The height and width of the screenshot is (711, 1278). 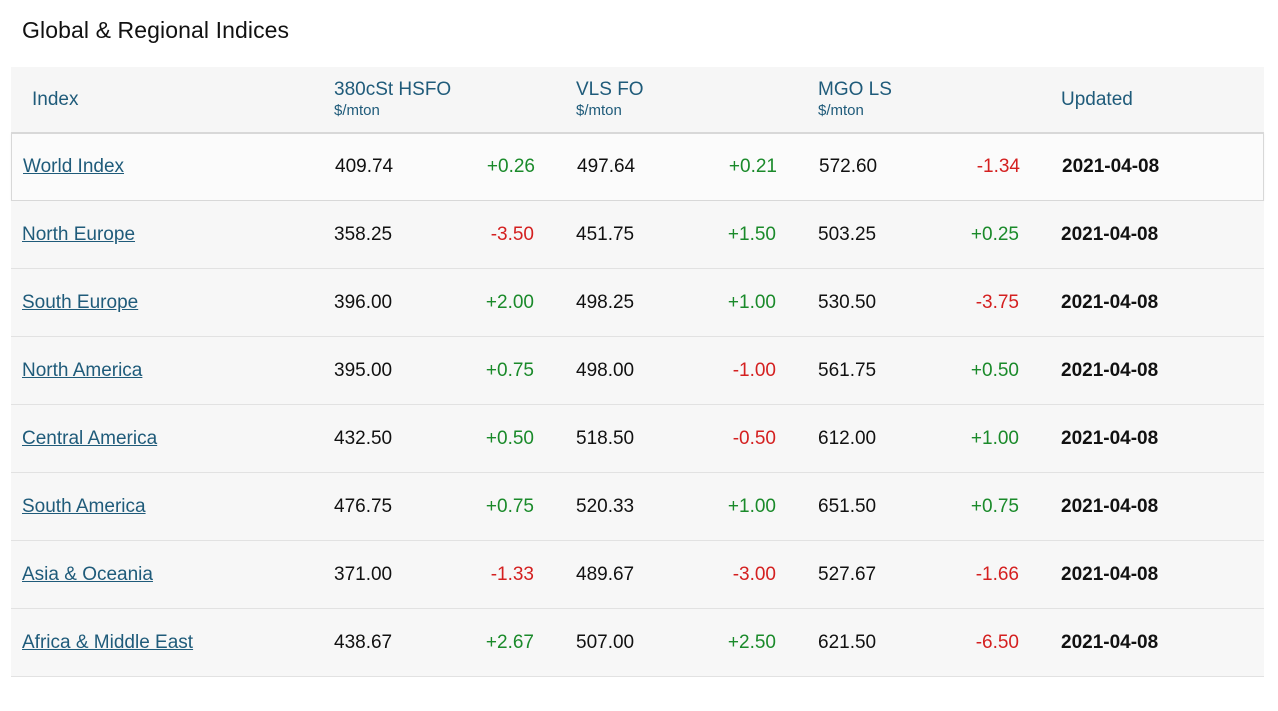 What do you see at coordinates (974, 167) in the screenshot?
I see `mgo-change: -1.34` at bounding box center [974, 167].